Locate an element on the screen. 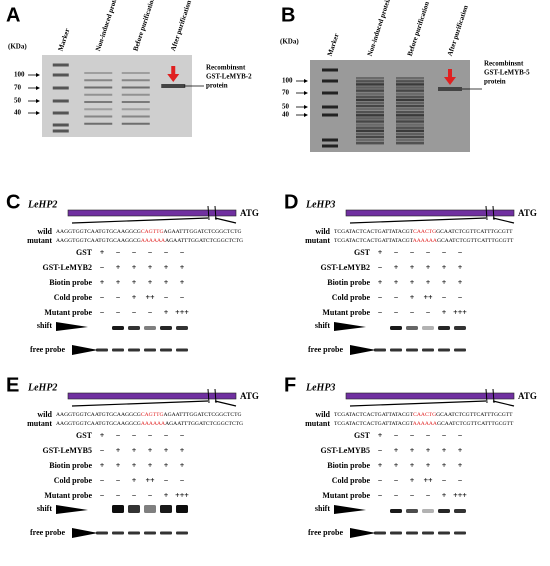 The height and width of the screenshot is (566, 550). gene-bar is located at coordinates (152, 213).